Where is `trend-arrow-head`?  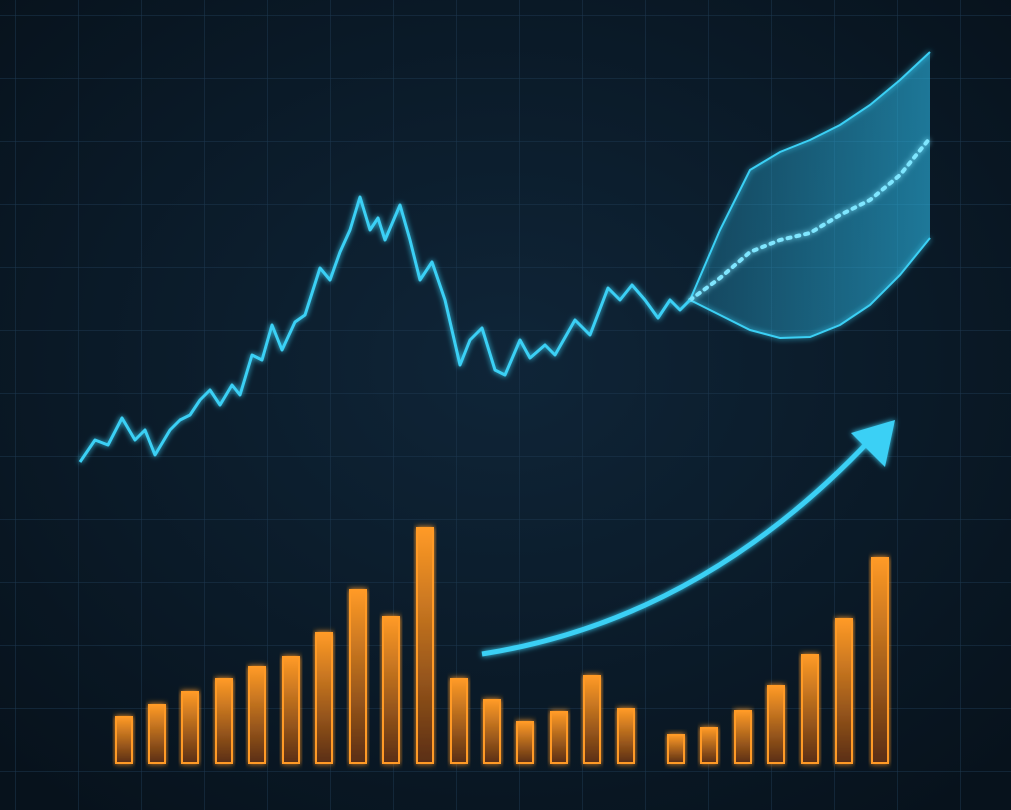 trend-arrow-head is located at coordinates (873, 443).